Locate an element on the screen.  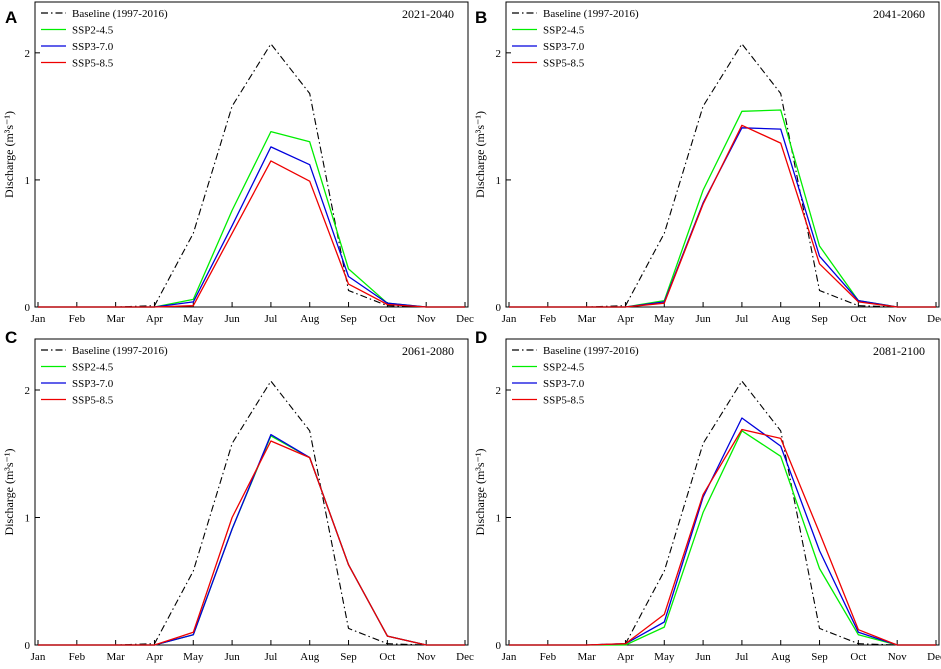
panel-letter: A is located at coordinates (11, 17).